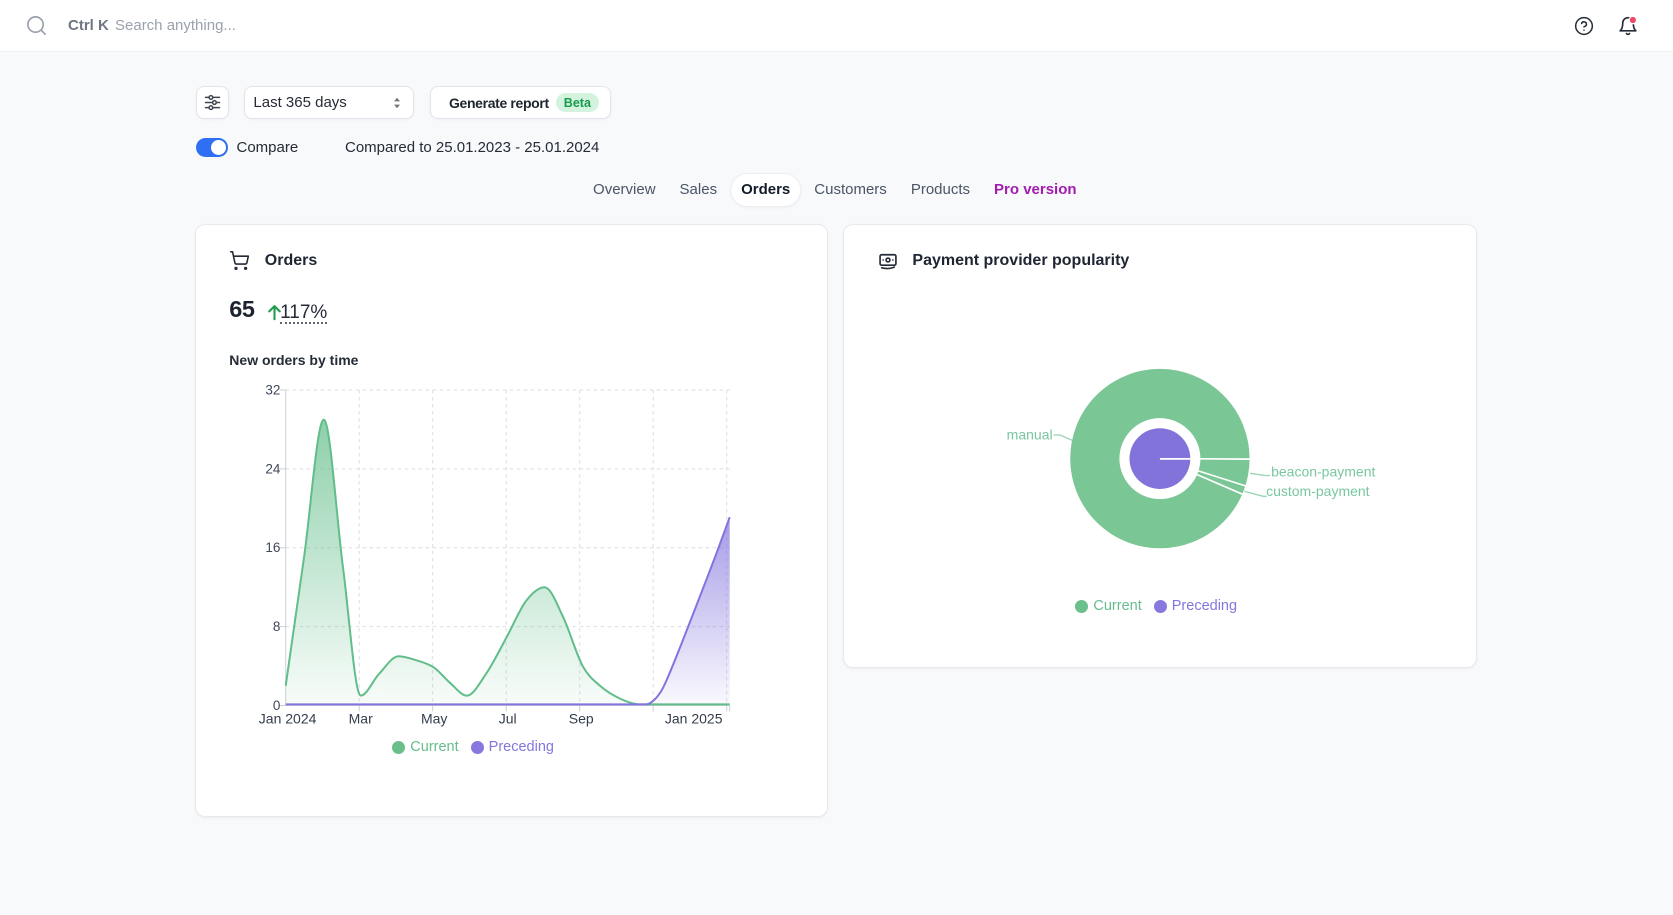 This screenshot has width=1673, height=915. Describe the element at coordinates (1318, 491) in the screenshot. I see `svg-text: custom-payment` at that location.